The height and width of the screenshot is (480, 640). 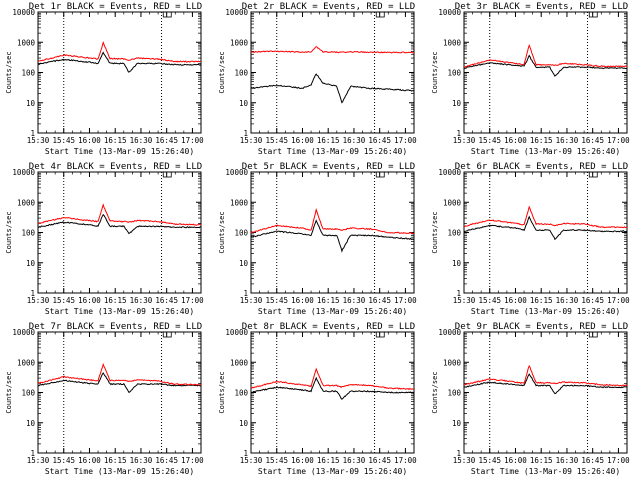 What do you see at coordinates (115, 167) in the screenshot?
I see `panel-title: Det 4r BLACK = Events, RED = LLD` at bounding box center [115, 167].